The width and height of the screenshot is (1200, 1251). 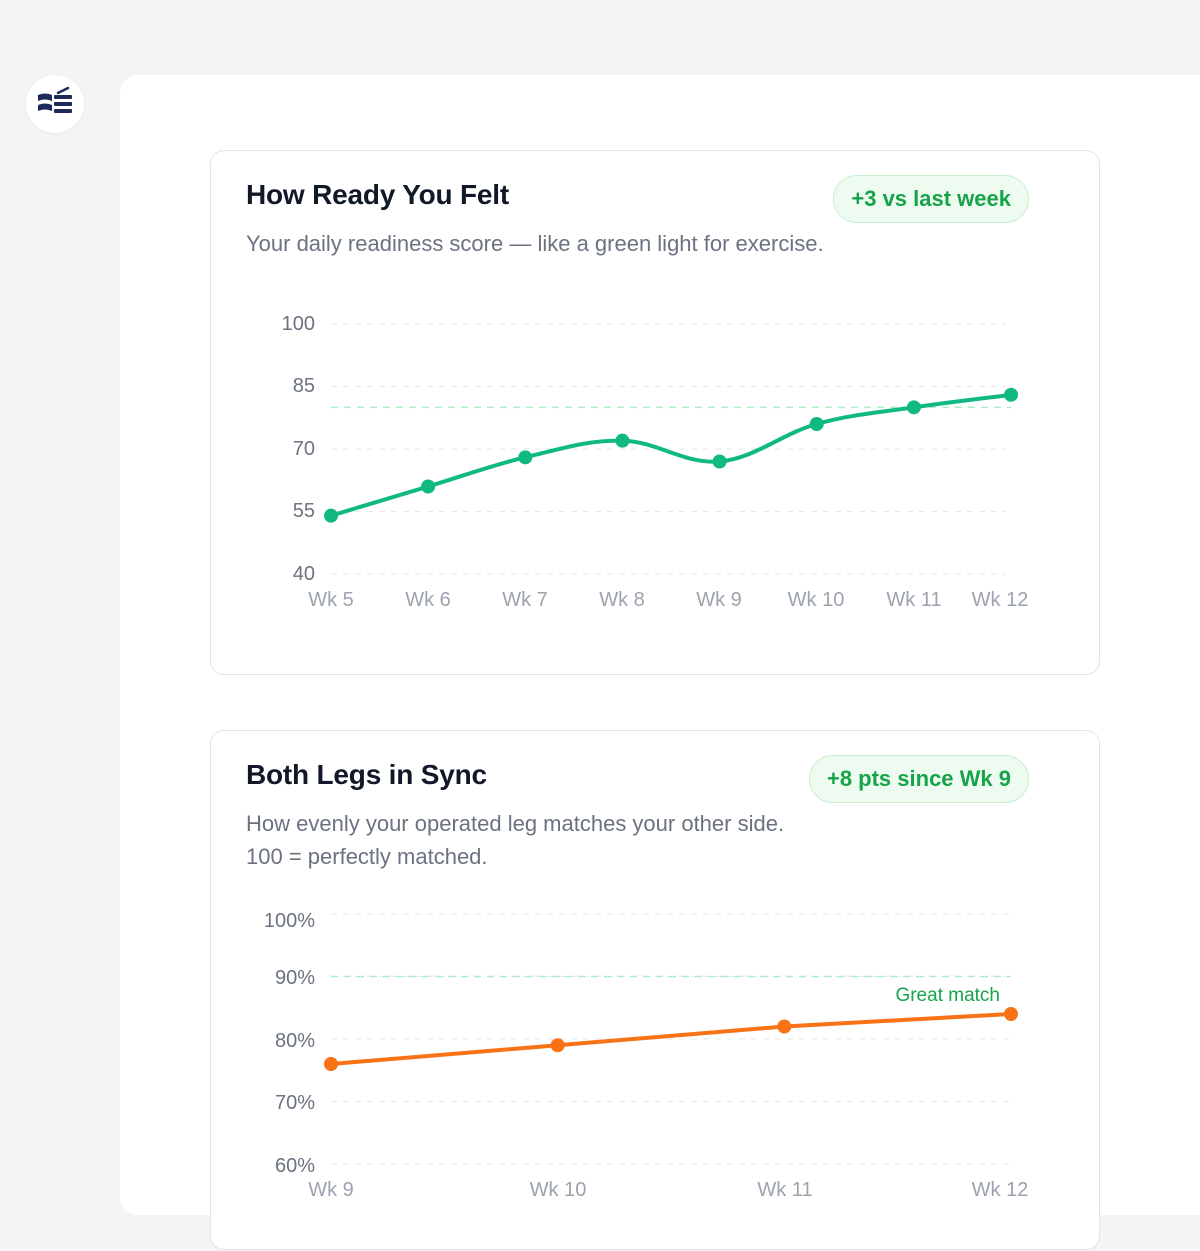 I want to click on y-tick-label: 40, so click(x=304, y=574).